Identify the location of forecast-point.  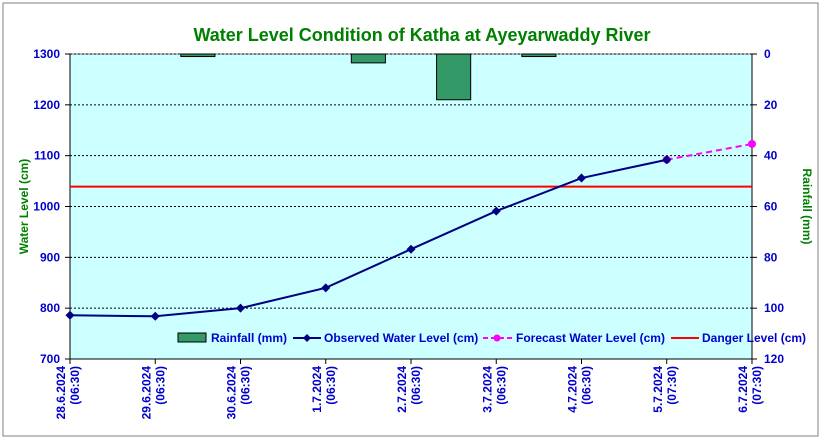
(752, 143).